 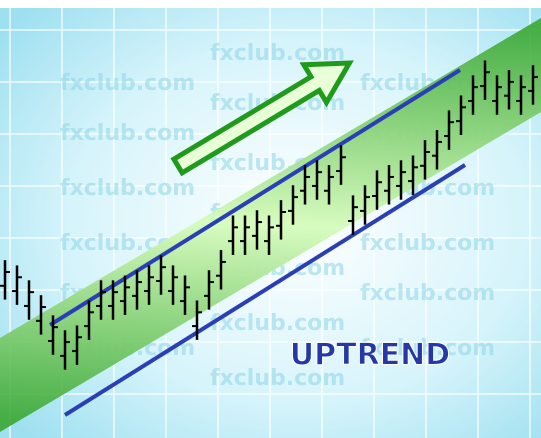 I want to click on arrow-shape, so click(x=262, y=118).